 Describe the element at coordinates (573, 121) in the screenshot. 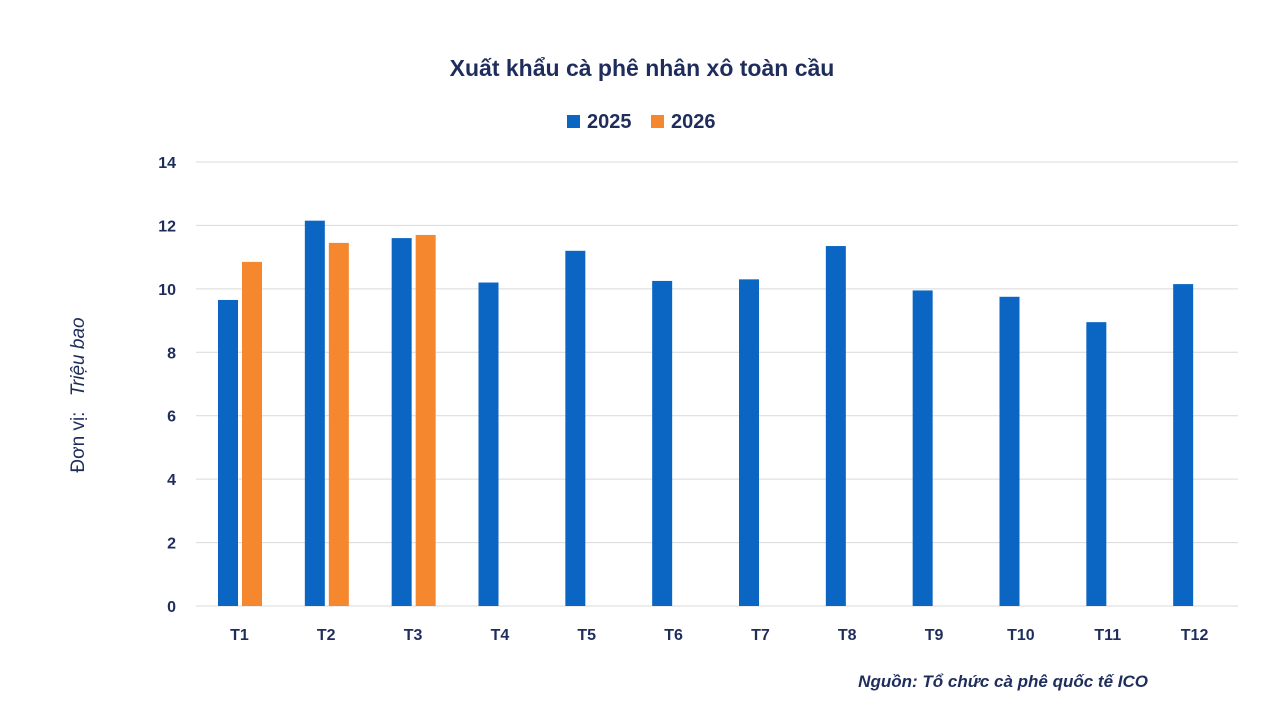

I see `legend-swatch-2025` at that location.